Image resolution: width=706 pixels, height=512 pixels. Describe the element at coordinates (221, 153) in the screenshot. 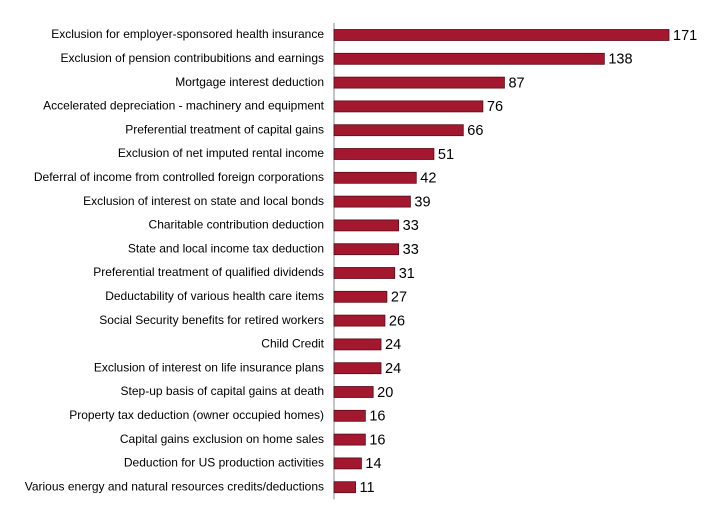

I see `category-label: Exclusion of net imputed rental income` at that location.